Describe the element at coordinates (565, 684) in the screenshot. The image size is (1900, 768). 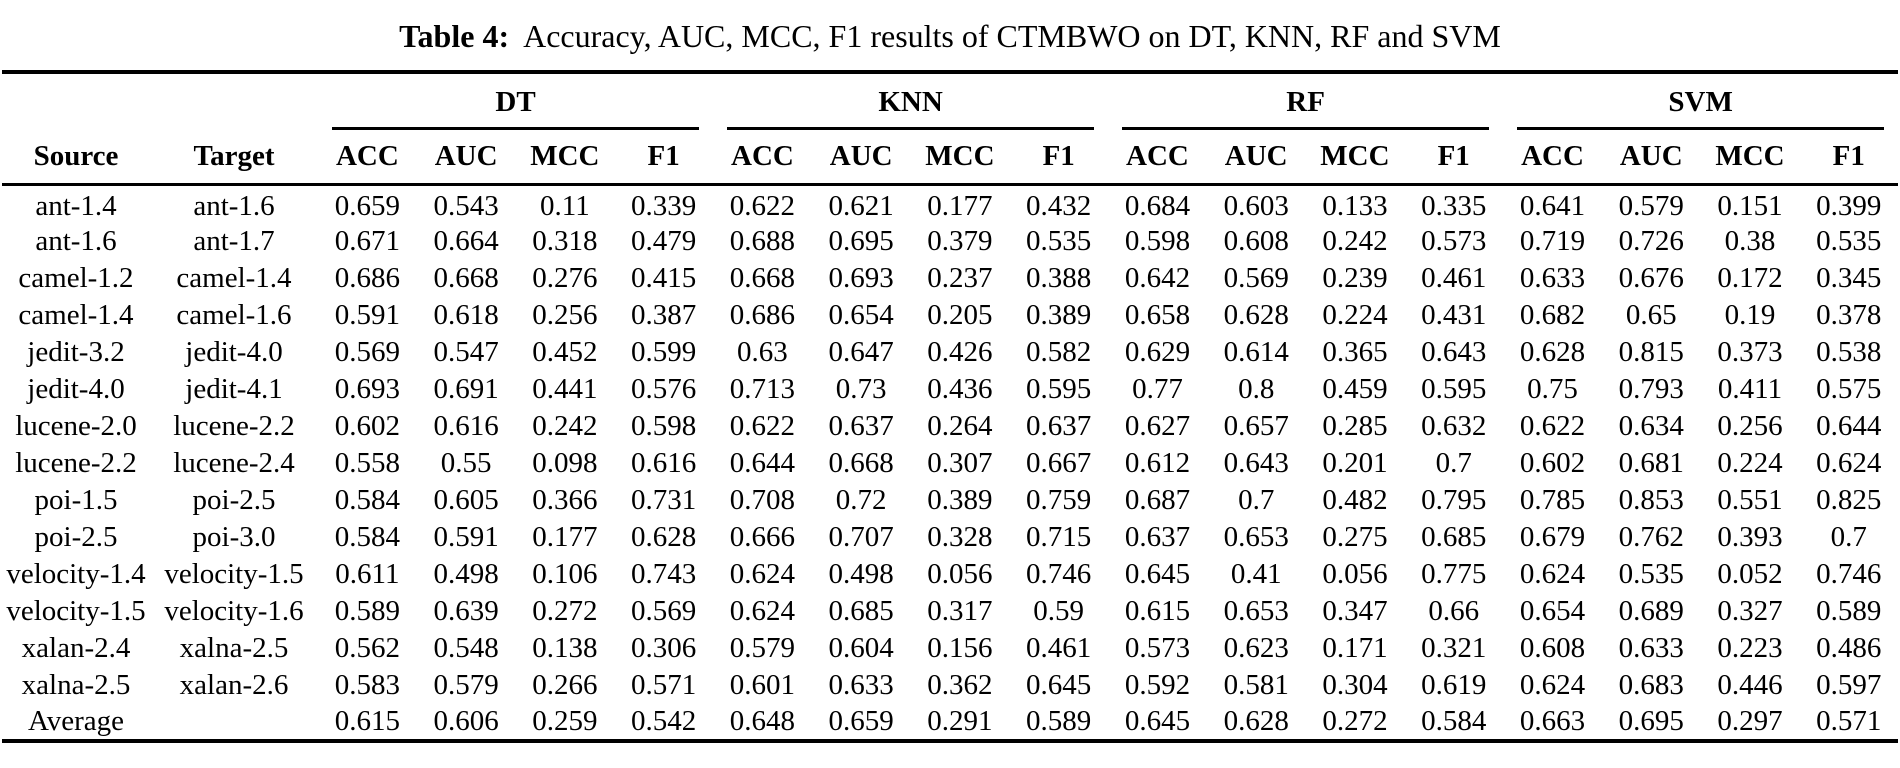
I see `value-cell: 0.266` at that location.